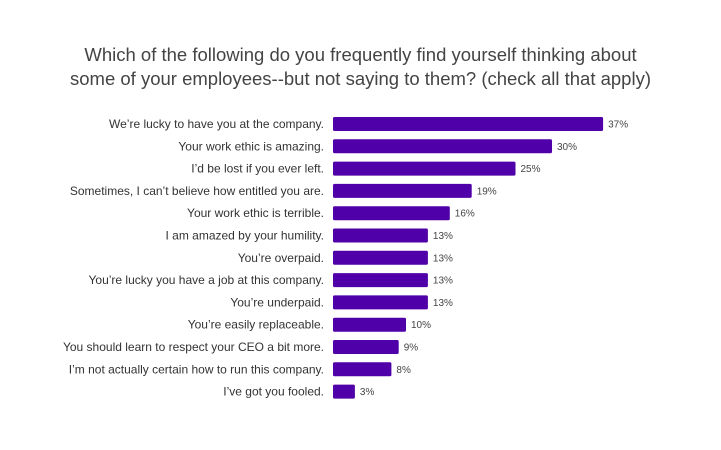  Describe the element at coordinates (367, 392) in the screenshot. I see `value-label: 3%` at that location.